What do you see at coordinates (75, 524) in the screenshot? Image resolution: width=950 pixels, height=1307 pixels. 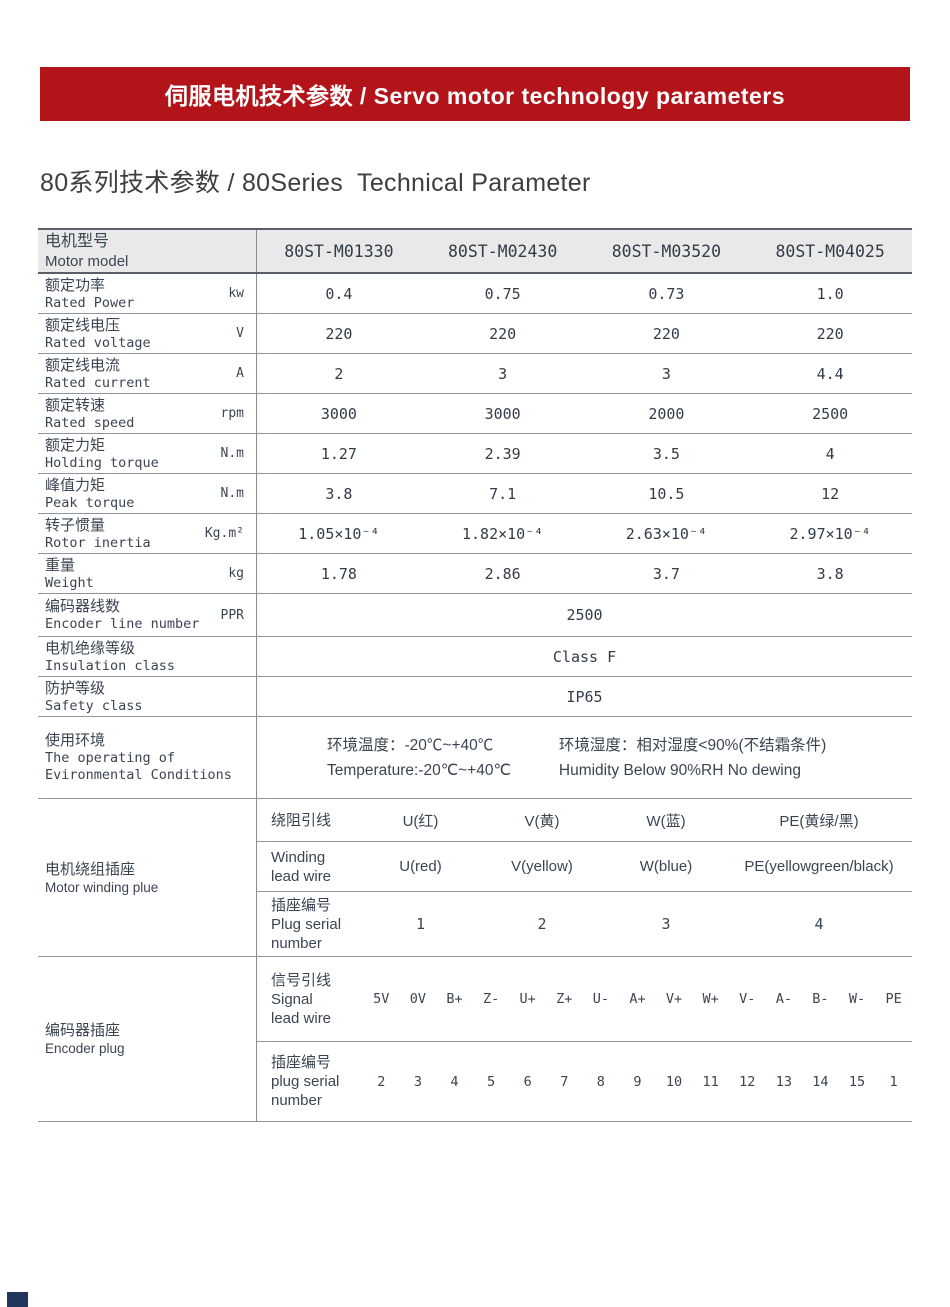 I see `row-label-zh: 转子惯量` at bounding box center [75, 524].